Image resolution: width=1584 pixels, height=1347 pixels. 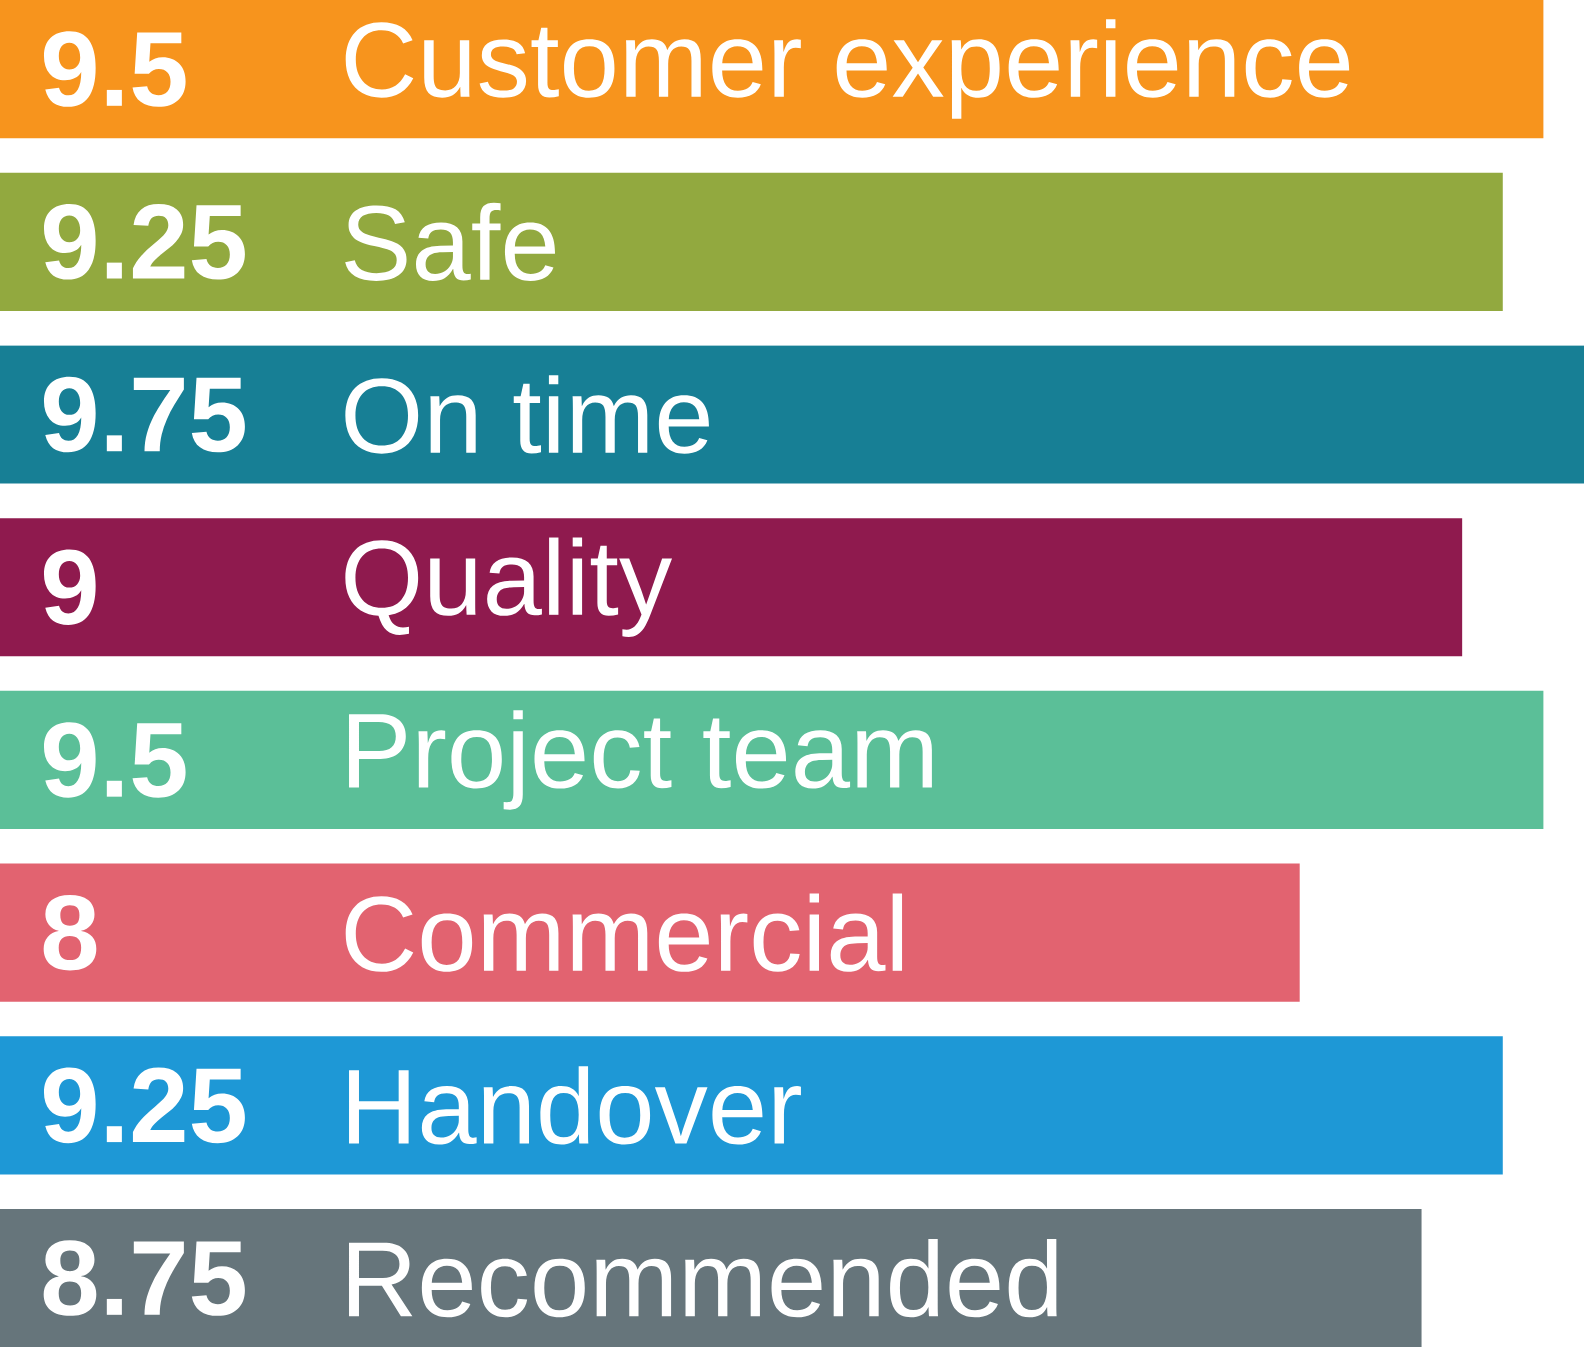 What do you see at coordinates (847, 69) in the screenshot?
I see `y-tick-label: Customer experience` at bounding box center [847, 69].